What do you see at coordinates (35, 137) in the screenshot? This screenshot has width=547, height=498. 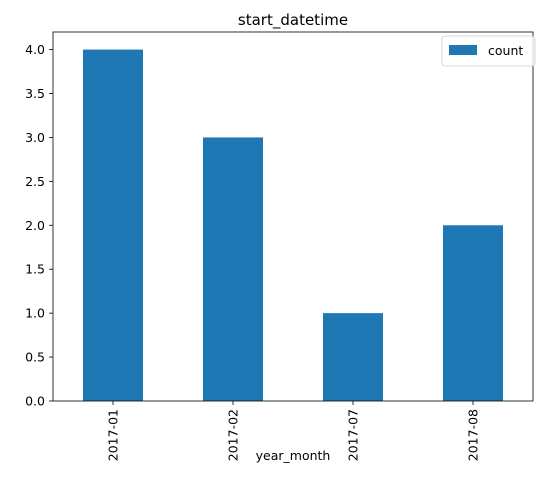 I see `y-tick-label: 3.0` at bounding box center [35, 137].